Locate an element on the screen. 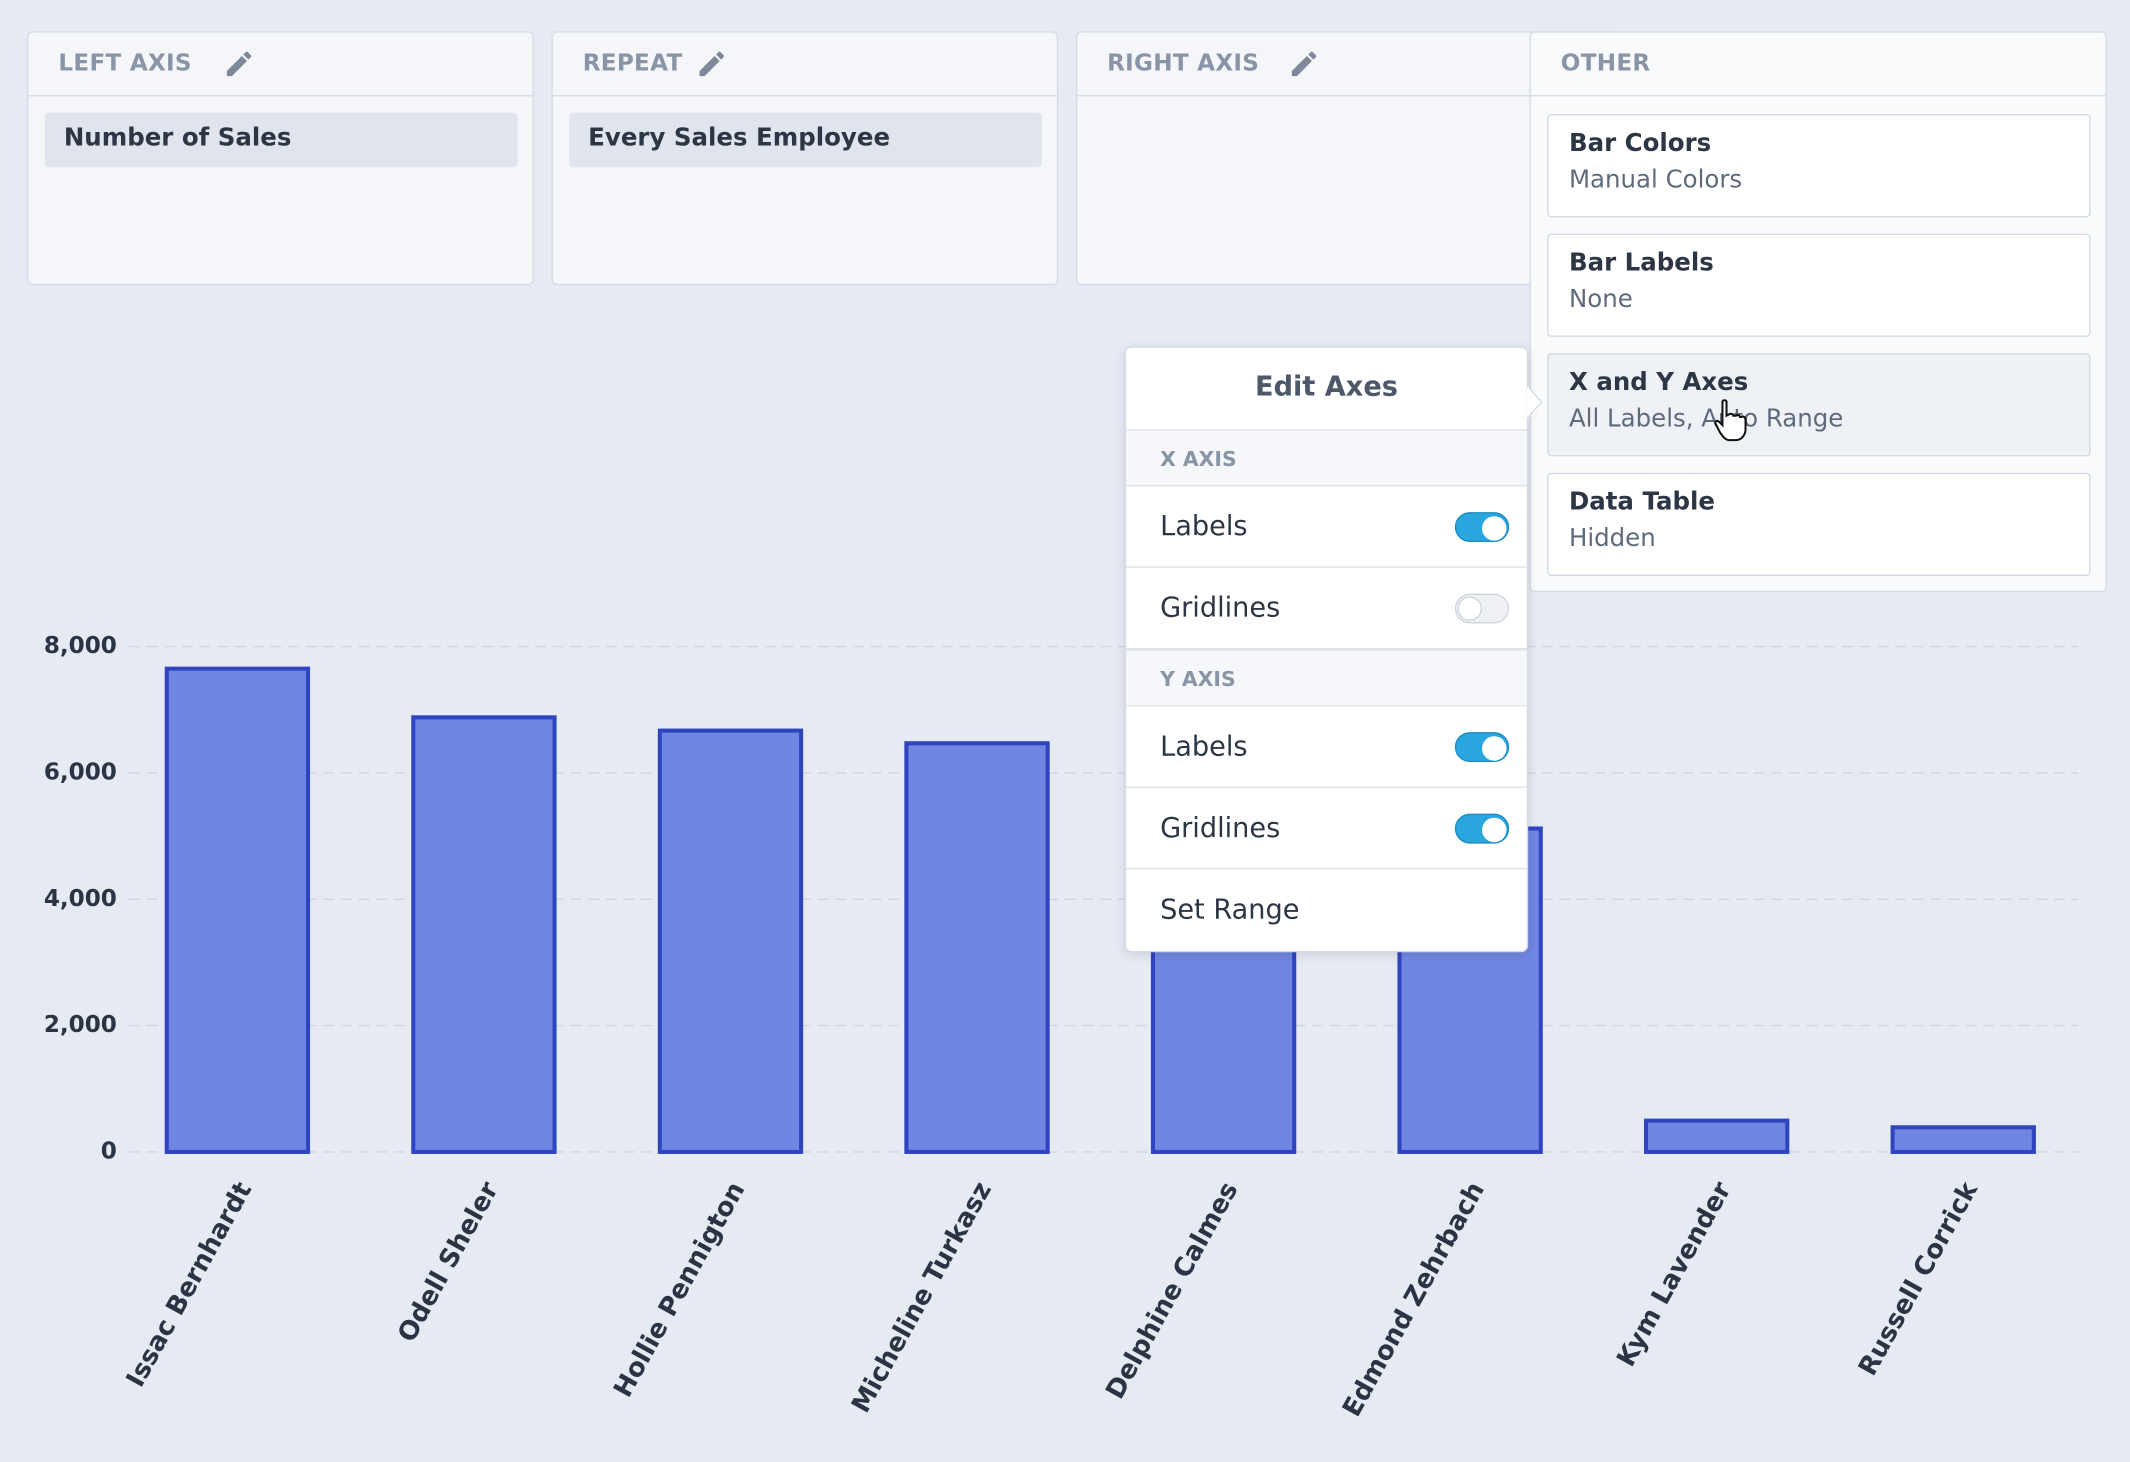  panel-header: OTHER is located at coordinates (1818, 65).